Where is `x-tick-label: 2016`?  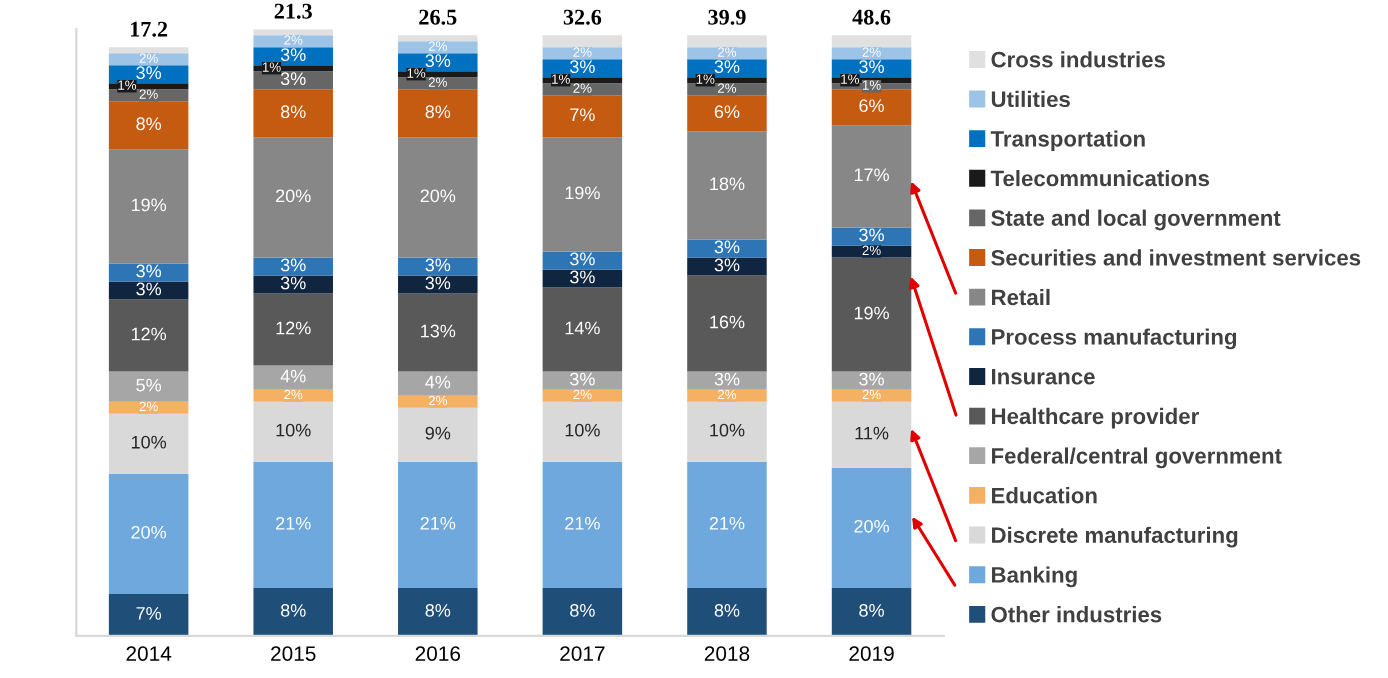 x-tick-label: 2016 is located at coordinates (438, 653).